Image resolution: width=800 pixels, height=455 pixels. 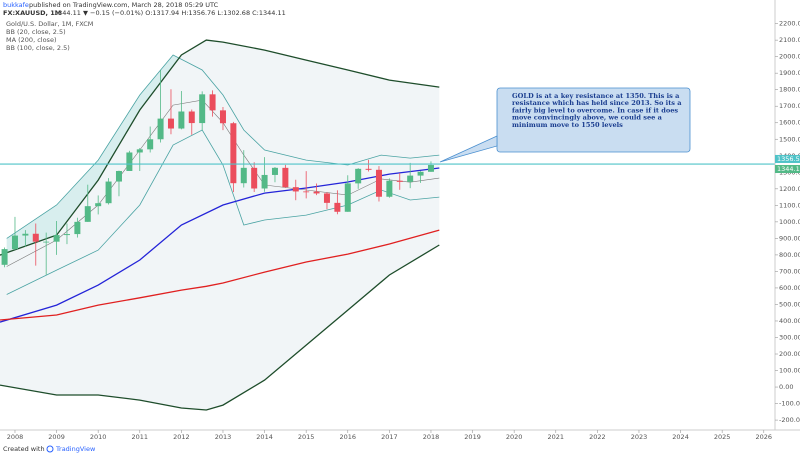 I want to click on y-tick-label: 1700.00, so click(x=789, y=106).